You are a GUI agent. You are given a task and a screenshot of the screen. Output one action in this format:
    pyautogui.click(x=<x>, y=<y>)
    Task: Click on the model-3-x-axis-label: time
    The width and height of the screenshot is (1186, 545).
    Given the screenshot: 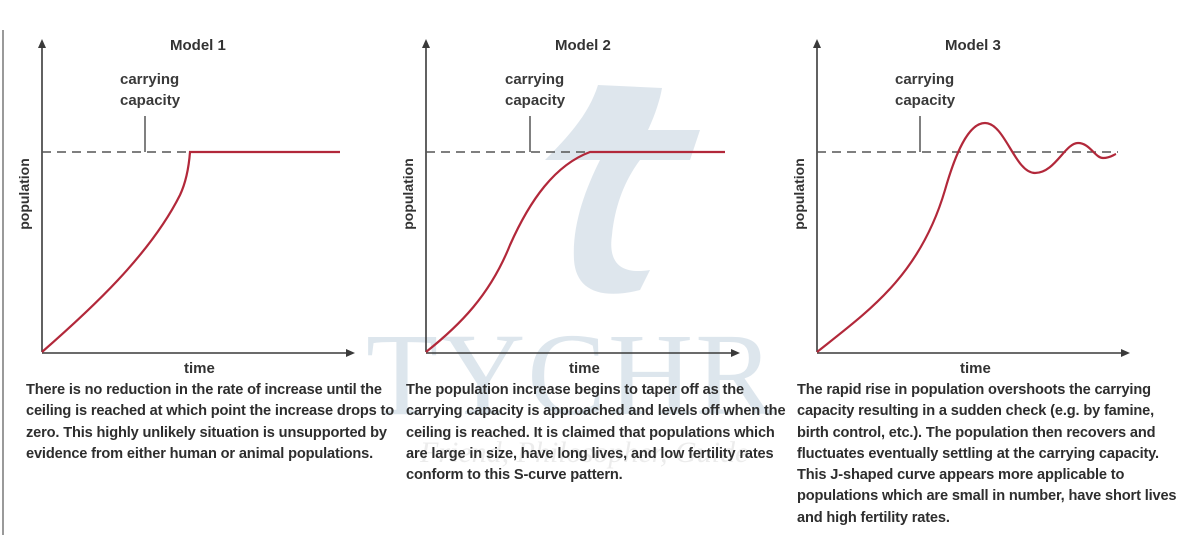 What is the action you would take?
    pyautogui.click(x=975, y=368)
    